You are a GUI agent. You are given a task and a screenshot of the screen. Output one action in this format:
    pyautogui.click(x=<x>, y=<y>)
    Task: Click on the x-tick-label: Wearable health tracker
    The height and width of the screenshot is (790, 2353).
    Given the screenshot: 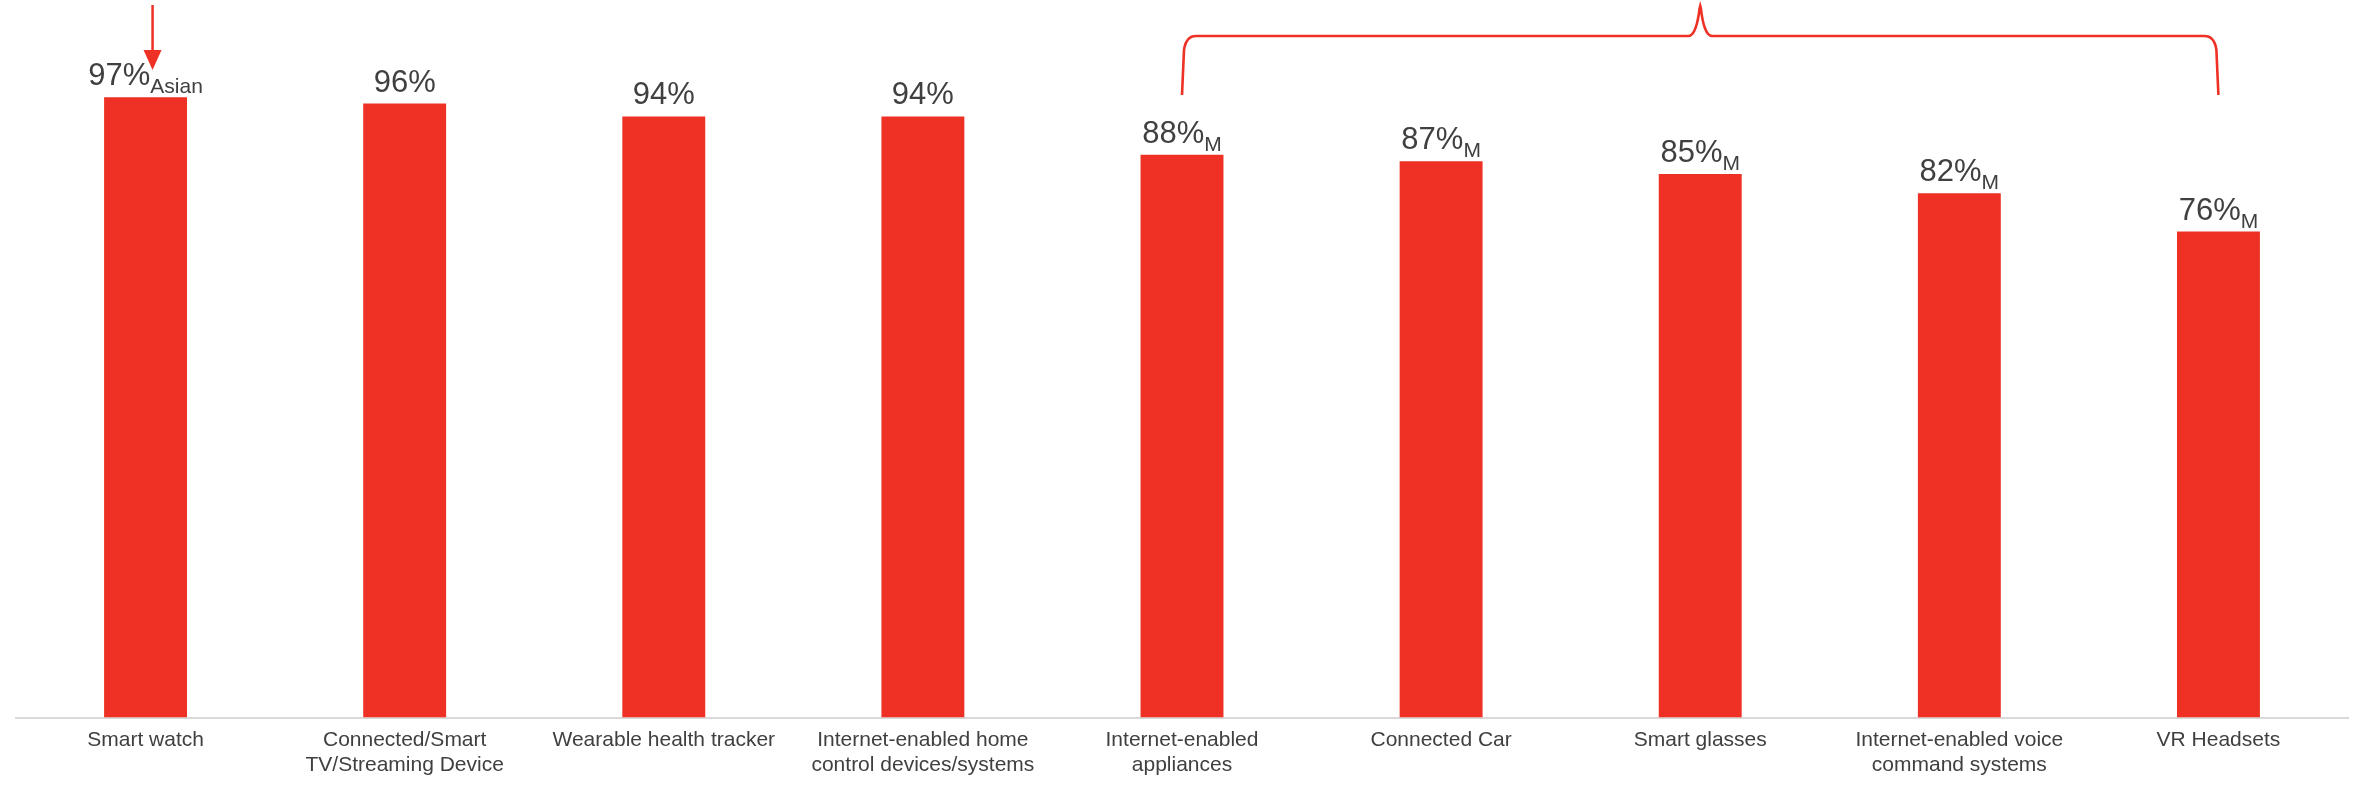 What is the action you would take?
    pyautogui.click(x=664, y=738)
    